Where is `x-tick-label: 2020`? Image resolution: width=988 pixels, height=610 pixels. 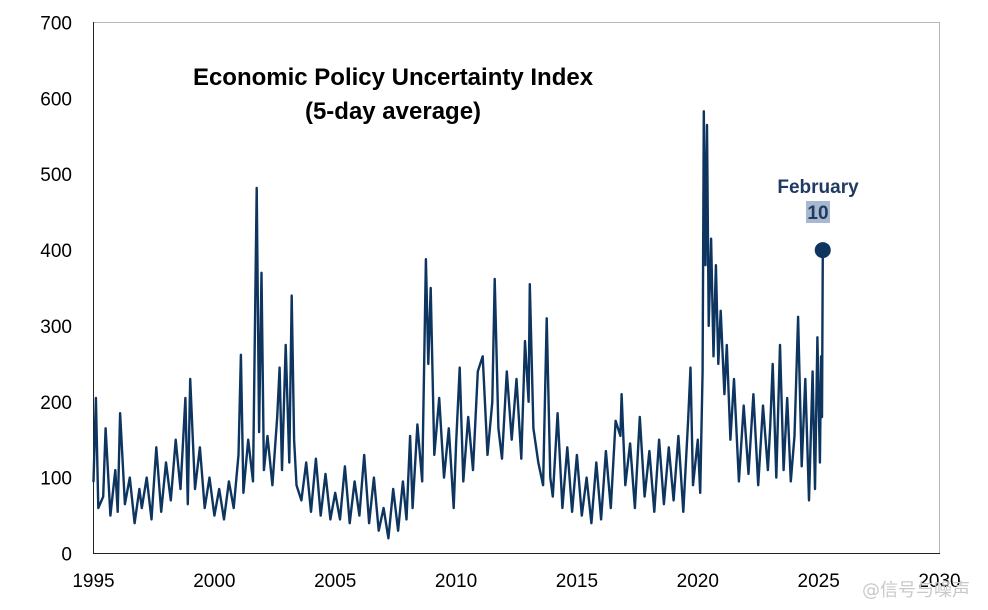 x-tick-label: 2020 is located at coordinates (698, 581).